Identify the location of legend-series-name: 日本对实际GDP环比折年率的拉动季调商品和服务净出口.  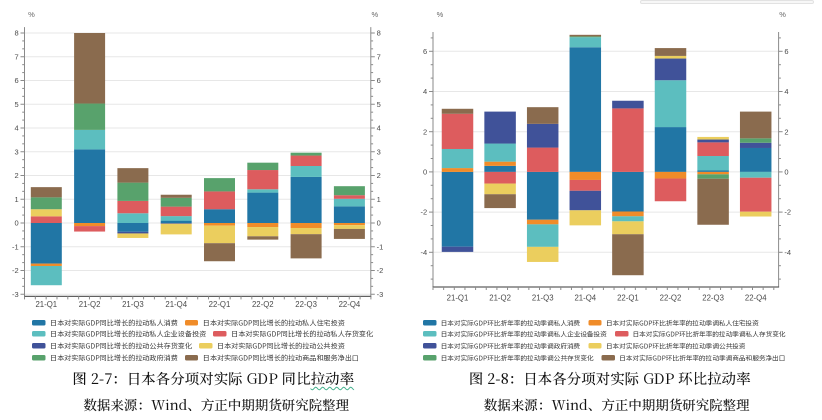
(702, 357).